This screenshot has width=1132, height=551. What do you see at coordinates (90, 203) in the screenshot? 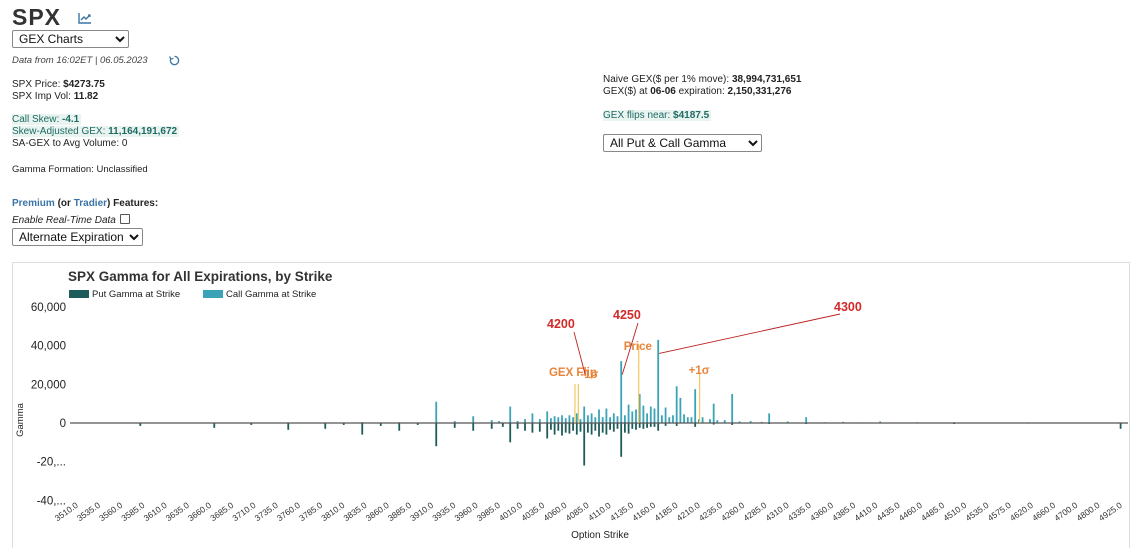
I see `tradier-link: Tradier` at bounding box center [90, 203].